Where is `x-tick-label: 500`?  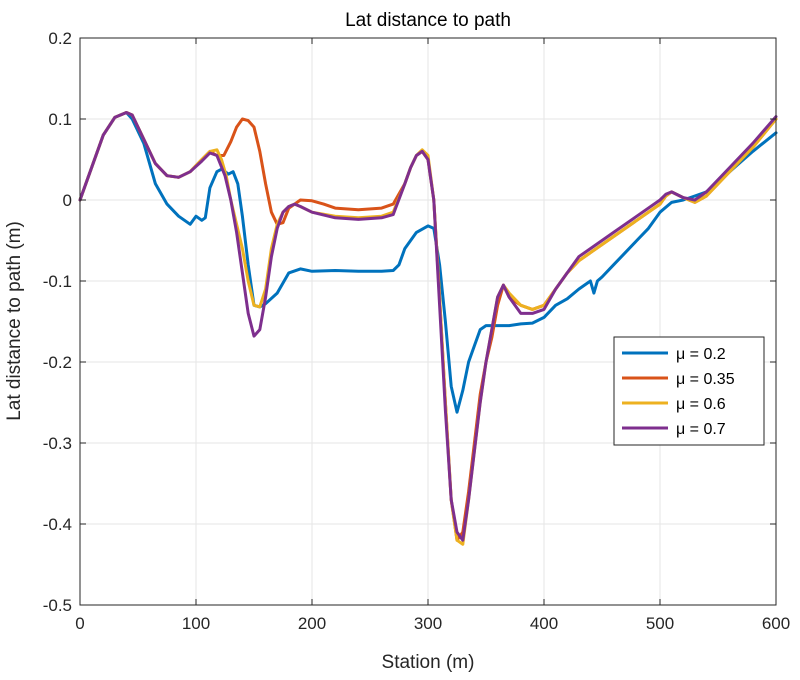 x-tick-label: 500 is located at coordinates (660, 623).